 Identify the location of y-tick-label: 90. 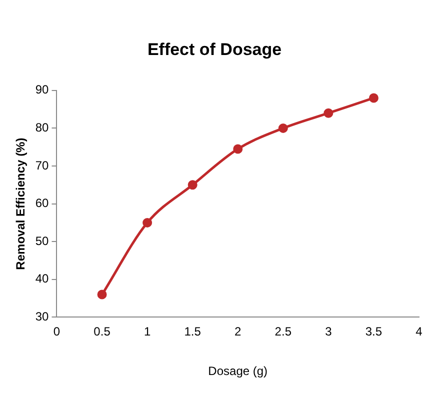
(42, 89).